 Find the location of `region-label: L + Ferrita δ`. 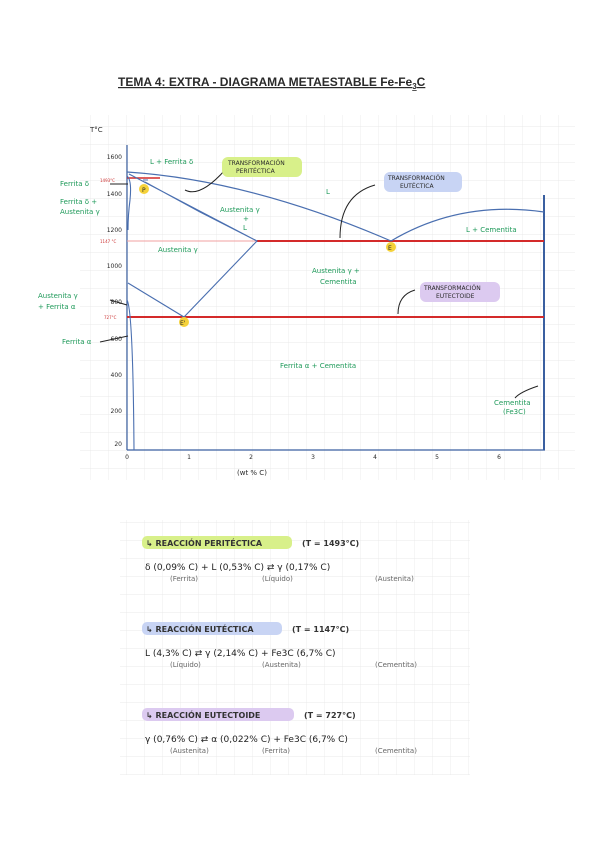

region-label: L + Ferrita δ is located at coordinates (171, 162).